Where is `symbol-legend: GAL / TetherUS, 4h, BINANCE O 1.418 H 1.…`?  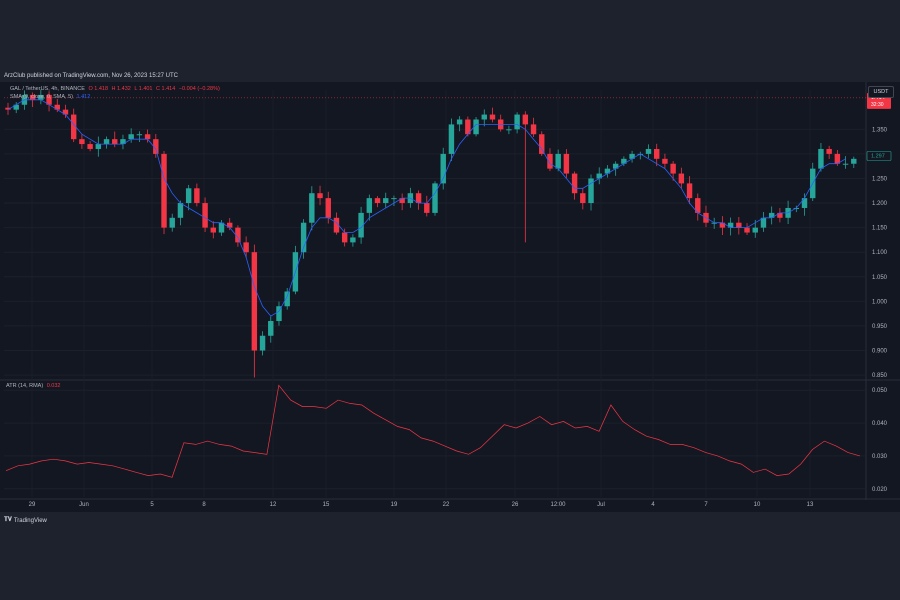 symbol-legend: GAL / TetherUS, 4h, BINANCE O 1.418 H 1.… is located at coordinates (116, 89).